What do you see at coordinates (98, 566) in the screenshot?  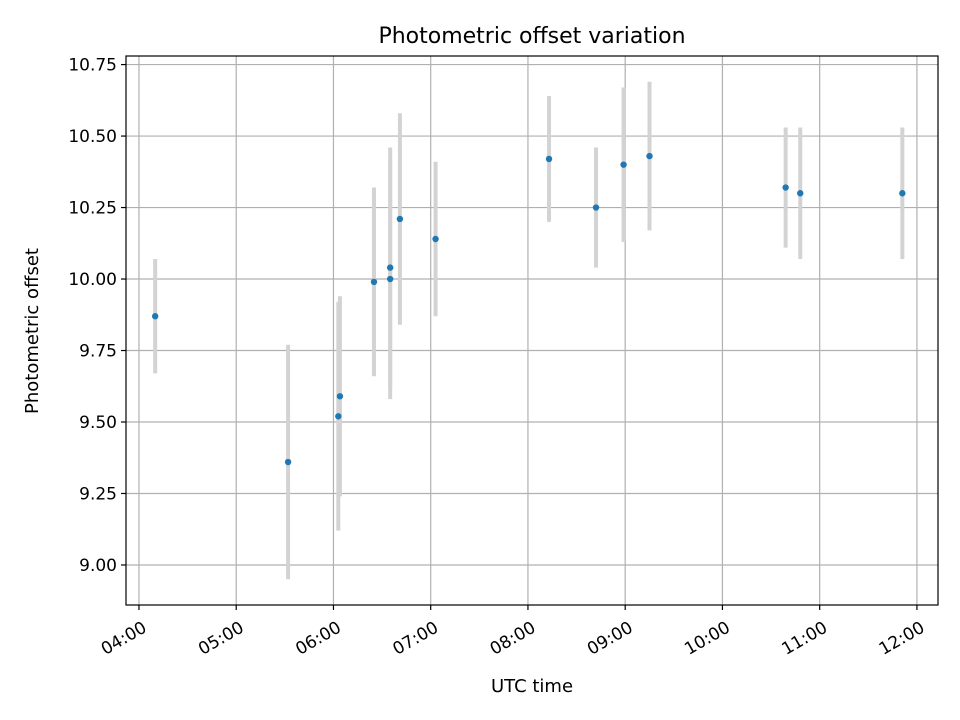 I see `y-tick-label: 9.00` at bounding box center [98, 566].